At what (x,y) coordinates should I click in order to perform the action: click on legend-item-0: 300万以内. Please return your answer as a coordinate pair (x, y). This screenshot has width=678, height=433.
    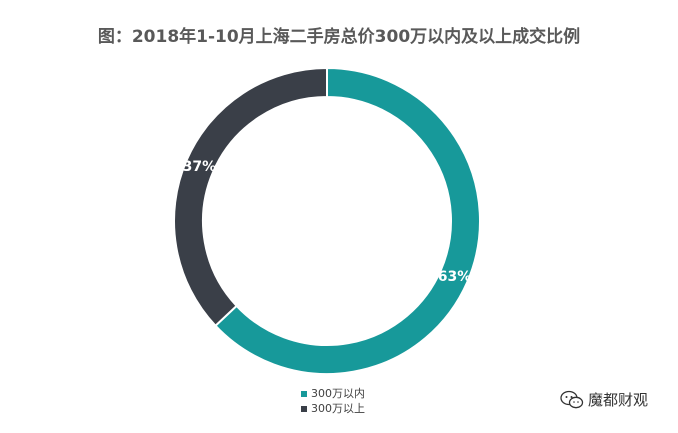
    Looking at the image, I should click on (333, 393).